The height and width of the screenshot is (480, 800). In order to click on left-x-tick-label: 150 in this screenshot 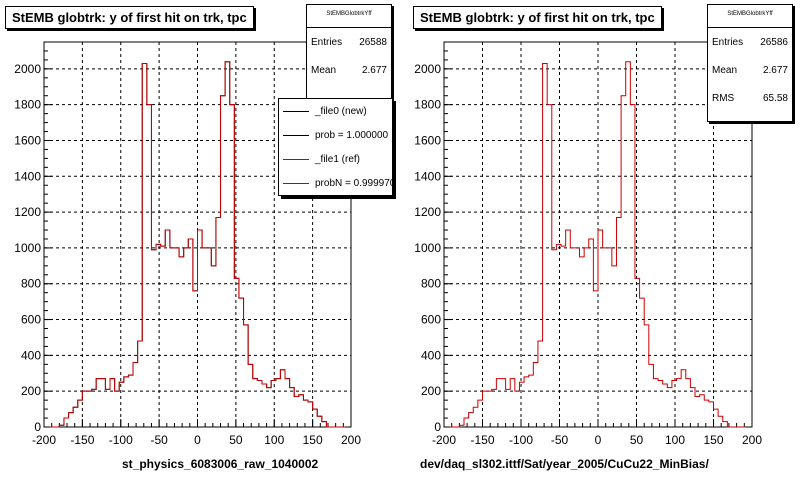, I will do `click(313, 440)`.